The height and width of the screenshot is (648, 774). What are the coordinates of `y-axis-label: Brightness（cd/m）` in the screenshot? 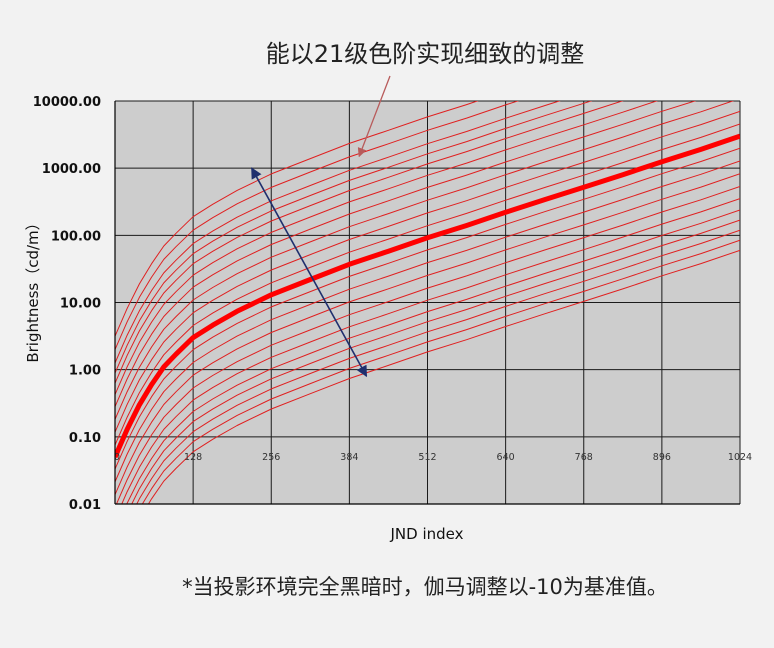 It's located at (33, 288).